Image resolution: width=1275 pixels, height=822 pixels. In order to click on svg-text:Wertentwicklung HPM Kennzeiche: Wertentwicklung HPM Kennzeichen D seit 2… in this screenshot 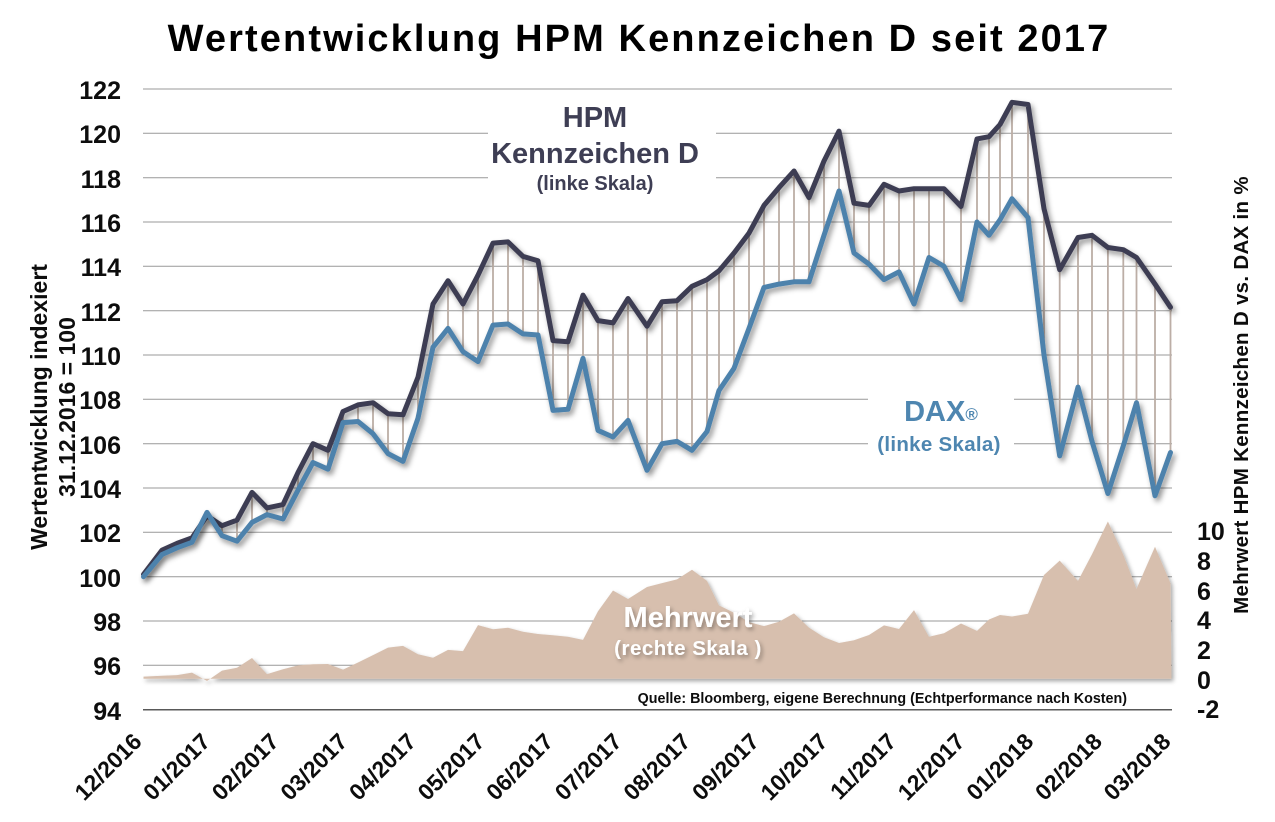, I will do `click(639, 39)`.